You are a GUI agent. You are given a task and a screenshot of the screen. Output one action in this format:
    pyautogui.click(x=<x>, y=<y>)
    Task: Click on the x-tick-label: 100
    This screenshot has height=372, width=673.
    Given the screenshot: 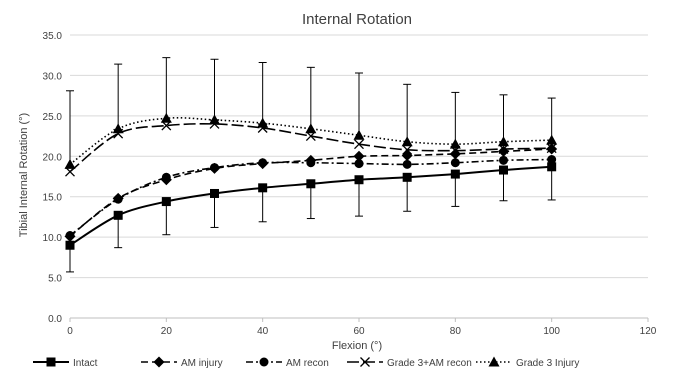 What is the action you would take?
    pyautogui.click(x=551, y=331)
    